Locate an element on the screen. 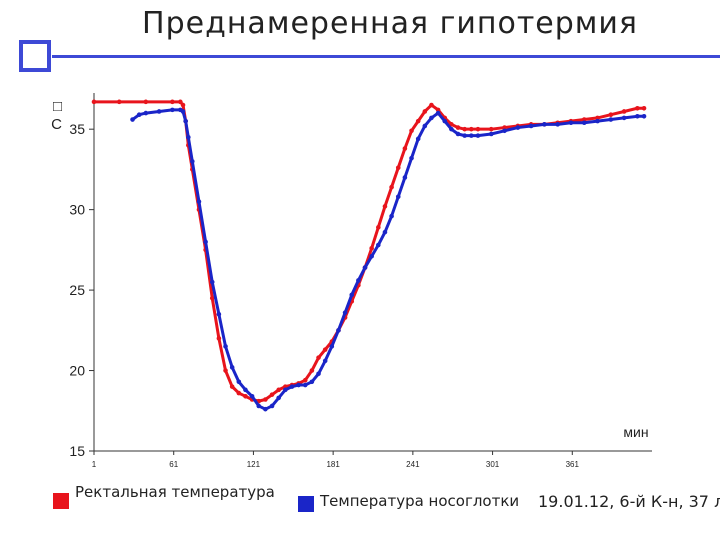 The image size is (720, 540). decorative-rule is located at coordinates (386, 56).